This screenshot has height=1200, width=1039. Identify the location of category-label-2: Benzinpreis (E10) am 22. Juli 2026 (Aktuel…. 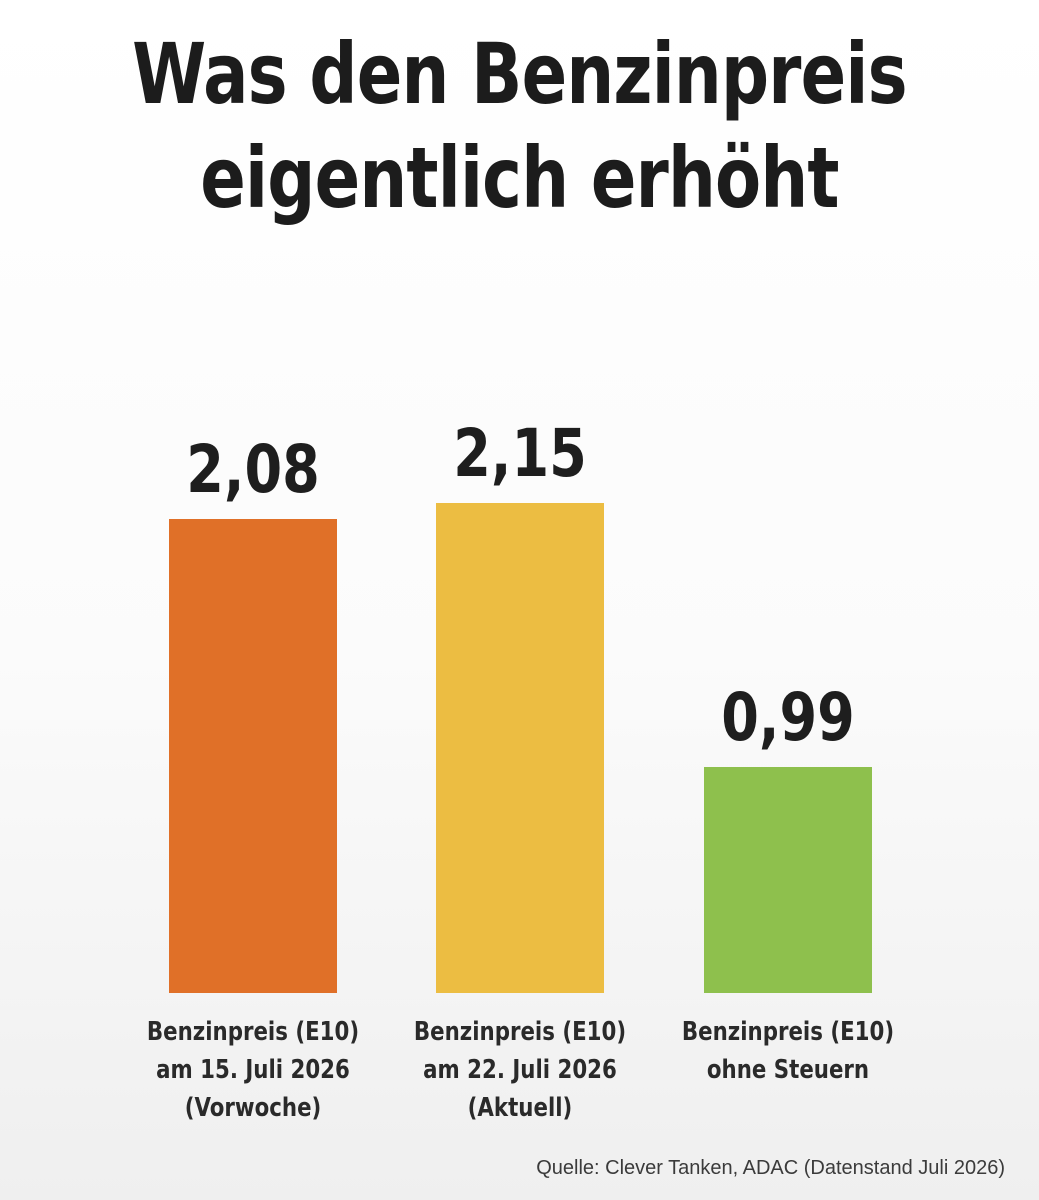
(520, 1070).